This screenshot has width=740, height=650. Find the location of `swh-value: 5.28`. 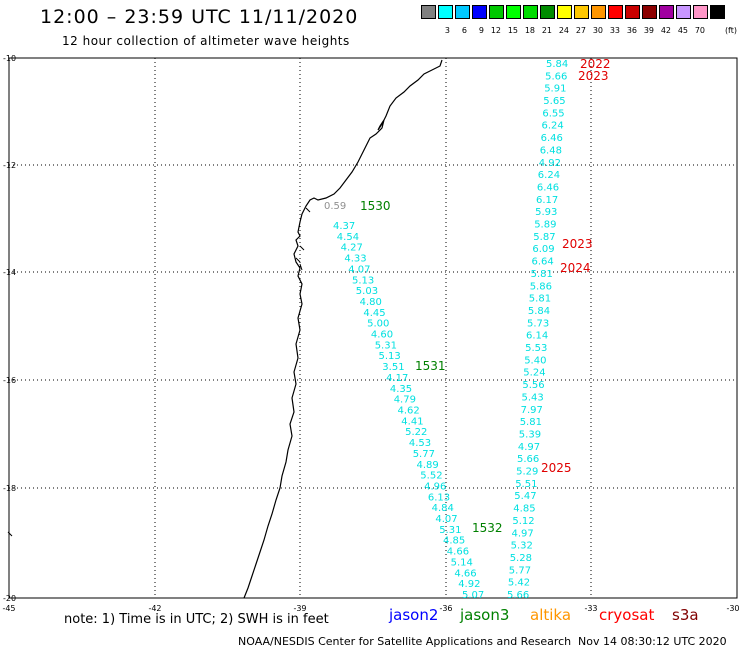

swh-value: 5.28 is located at coordinates (521, 558).